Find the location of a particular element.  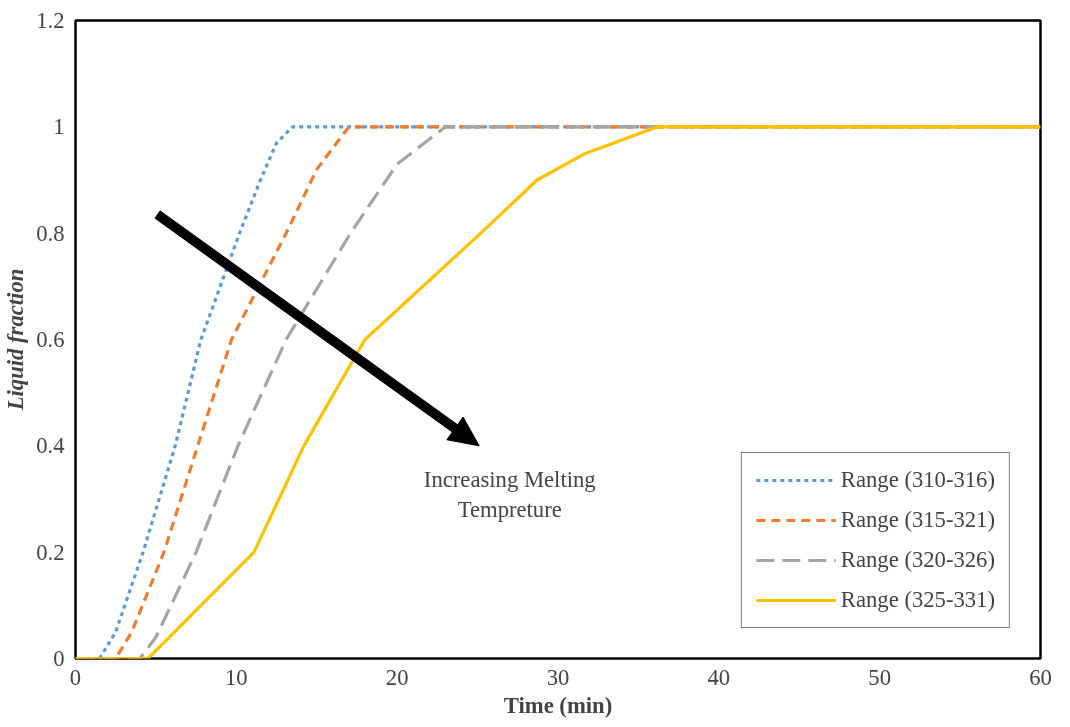

y-tick-label: 1 is located at coordinates (59, 127).